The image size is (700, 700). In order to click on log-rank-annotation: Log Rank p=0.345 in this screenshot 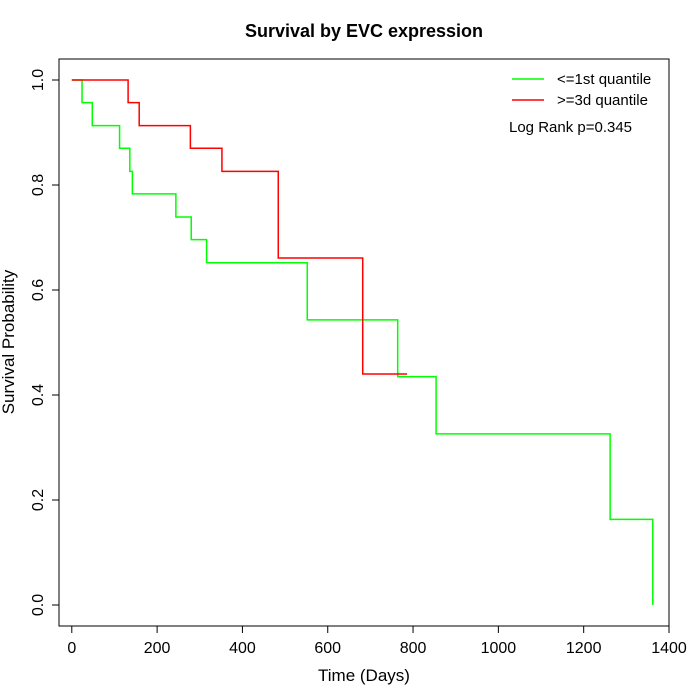, I will do `click(570, 127)`.